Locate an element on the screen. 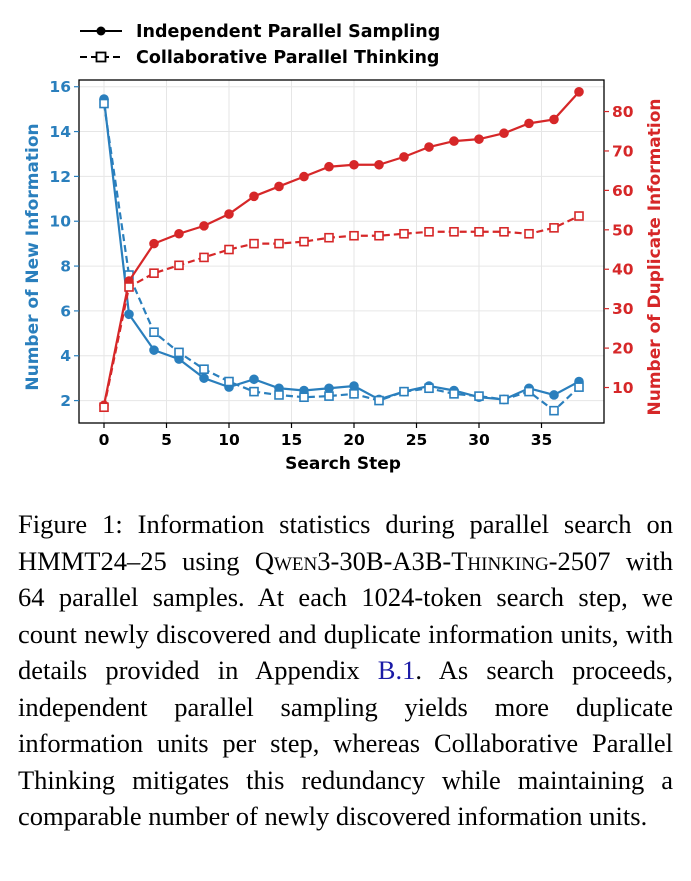 This screenshot has height=881, width=691. x-tick-label: 30 is located at coordinates (479, 440).